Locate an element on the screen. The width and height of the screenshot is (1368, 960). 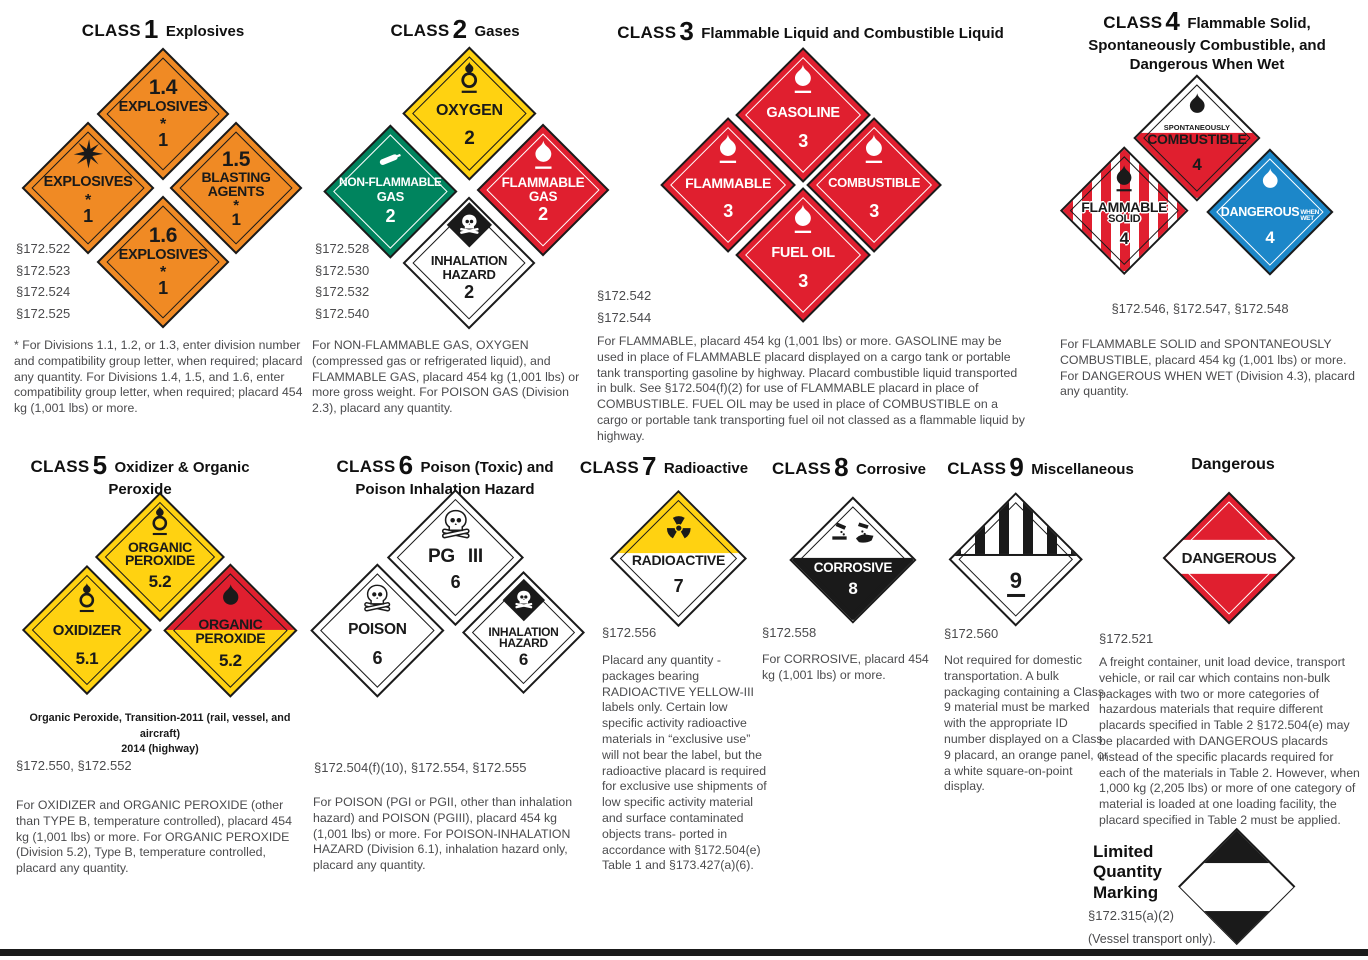
placard-division: 1.4 is located at coordinates (163, 88).